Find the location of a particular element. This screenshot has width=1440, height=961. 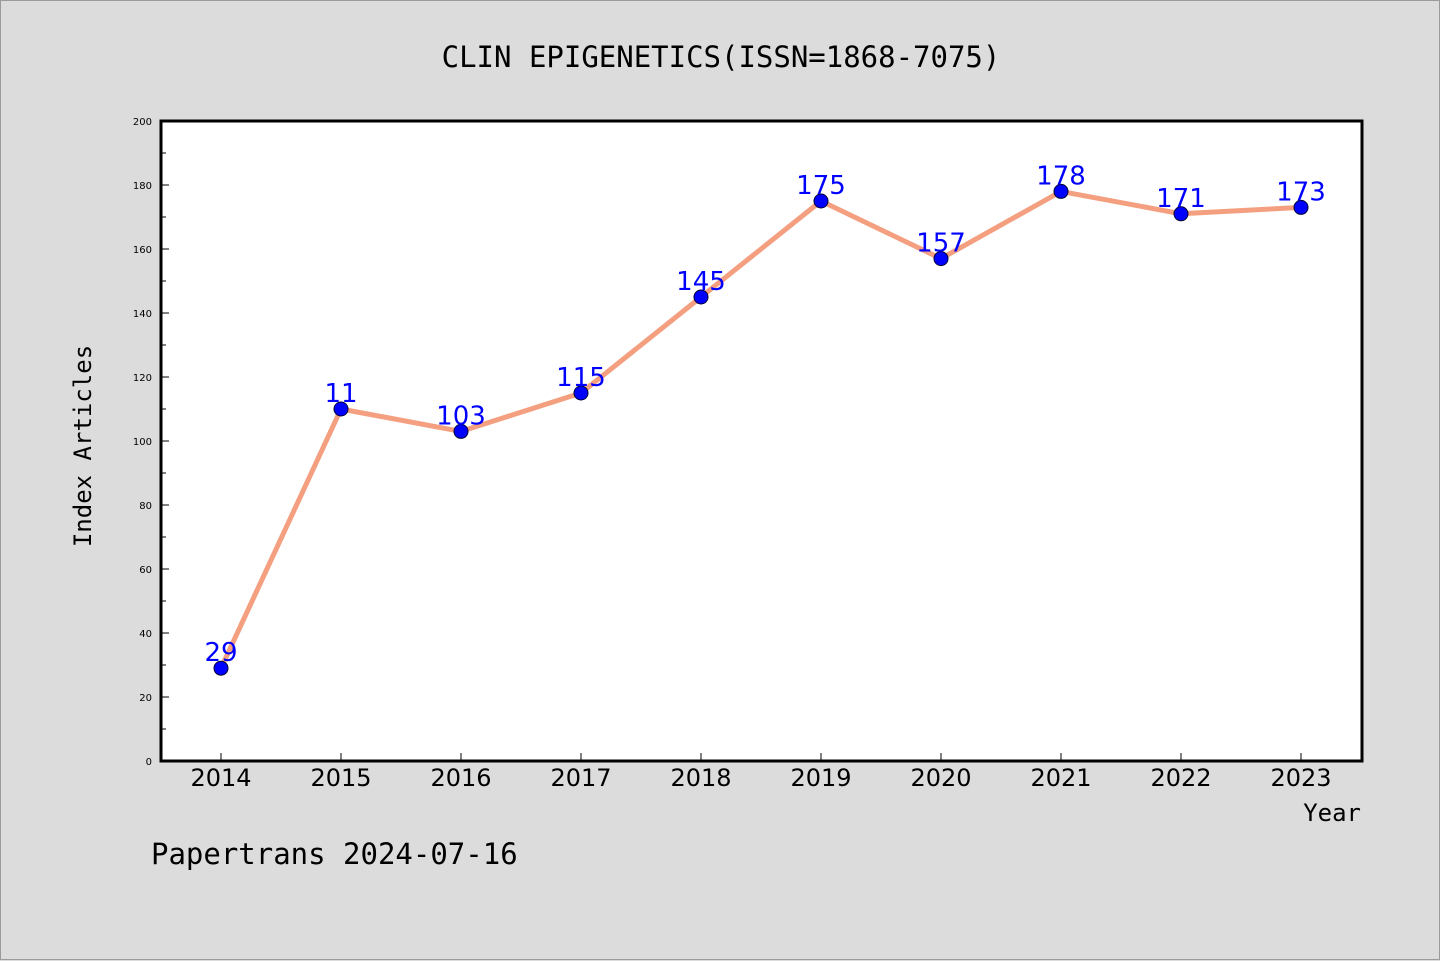

y-tick-label: 60 is located at coordinates (145, 570).